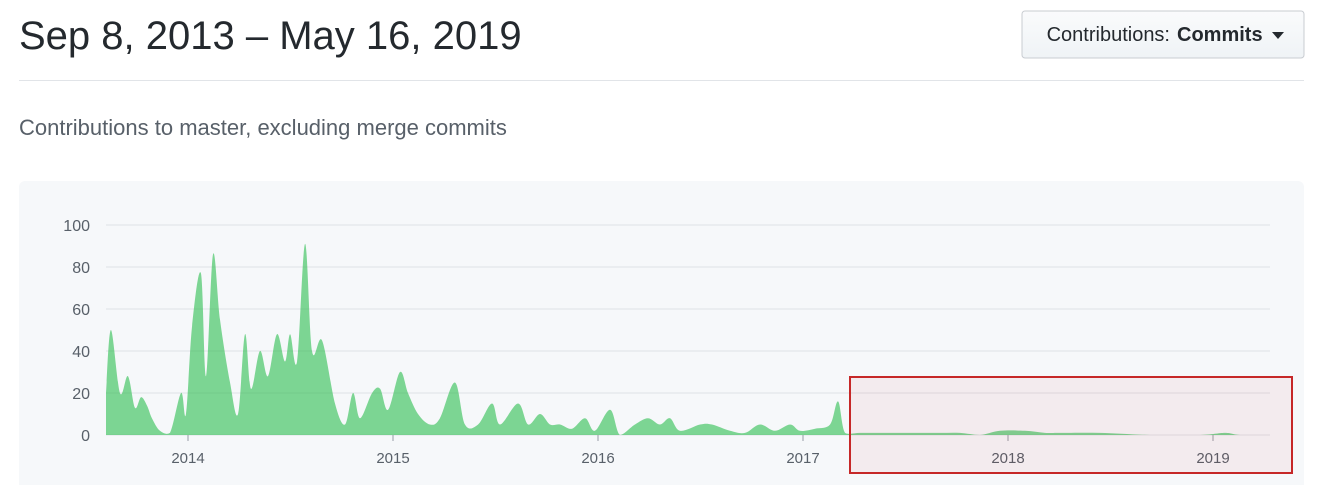 This screenshot has width=1326, height=485. Describe the element at coordinates (270, 36) in the screenshot. I see `page-title: Sep 8, 2013 – May 16, 2019` at that location.